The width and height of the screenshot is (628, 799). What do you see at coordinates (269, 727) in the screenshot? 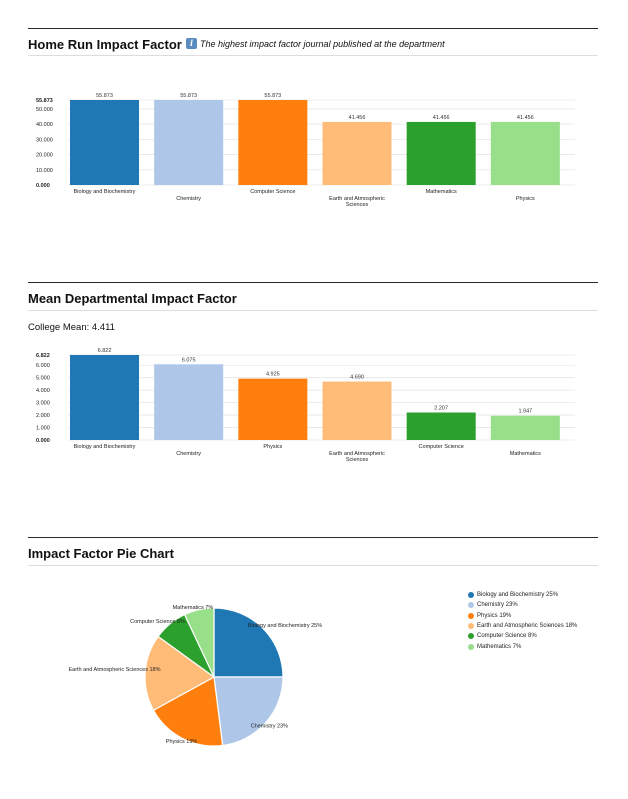
I see `pie-slice-label: Chemistry 23%` at bounding box center [269, 727].